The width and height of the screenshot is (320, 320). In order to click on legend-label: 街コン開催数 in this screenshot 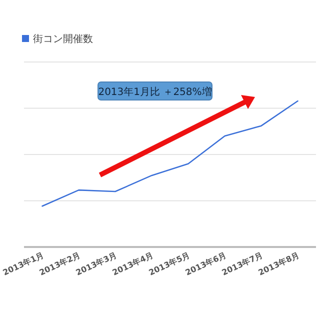, I will do `click(63, 39)`.